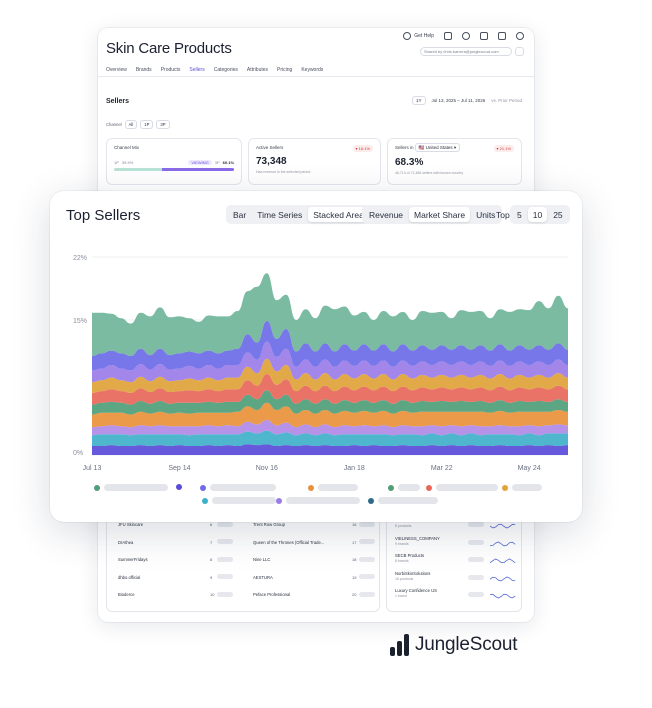  Describe the element at coordinates (407, 36) in the screenshot. I see `help-icon` at that location.